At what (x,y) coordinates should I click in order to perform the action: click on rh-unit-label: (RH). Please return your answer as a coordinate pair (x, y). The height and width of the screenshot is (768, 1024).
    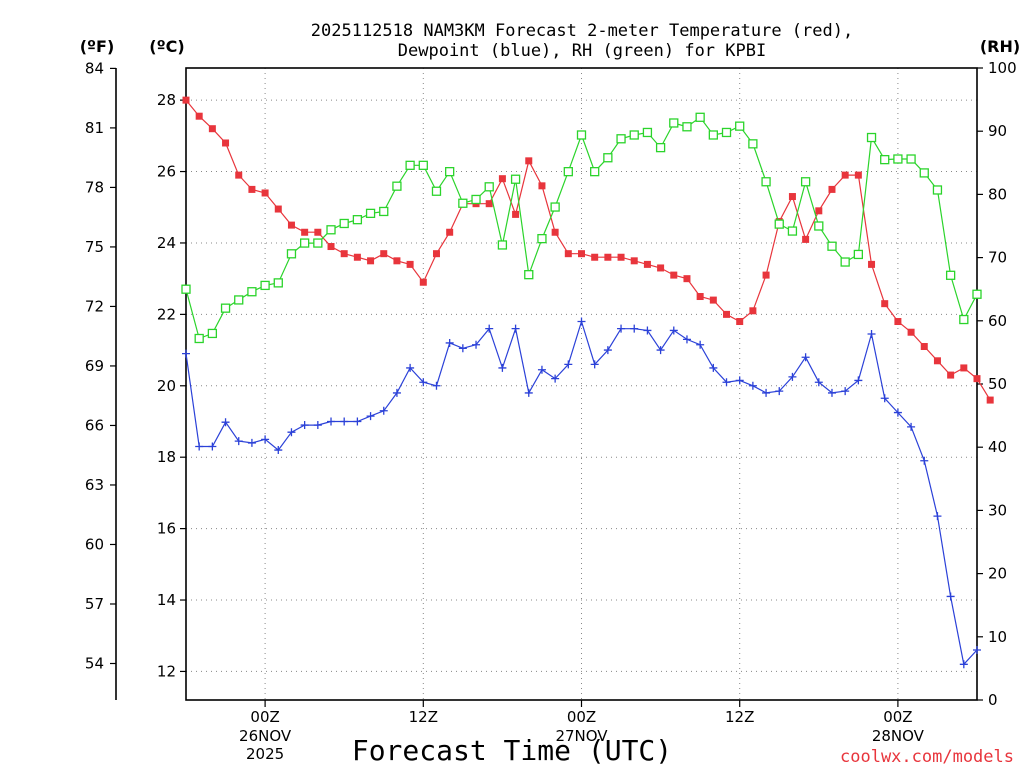
    Looking at the image, I should click on (1000, 46).